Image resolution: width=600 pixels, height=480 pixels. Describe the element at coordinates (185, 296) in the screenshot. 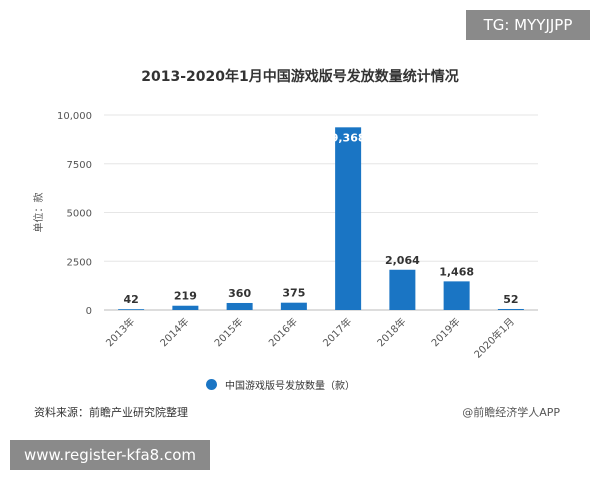

I see `data-label: 219` at that location.